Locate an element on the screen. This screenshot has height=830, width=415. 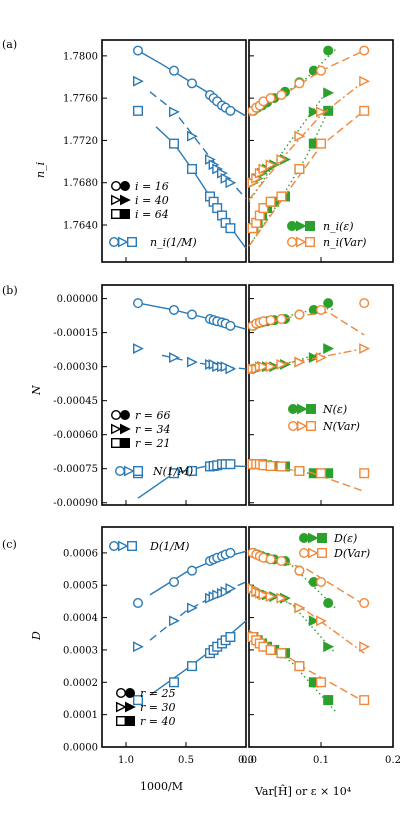
fit-line-c-right-green-circle is located at coordinates (292, 580).